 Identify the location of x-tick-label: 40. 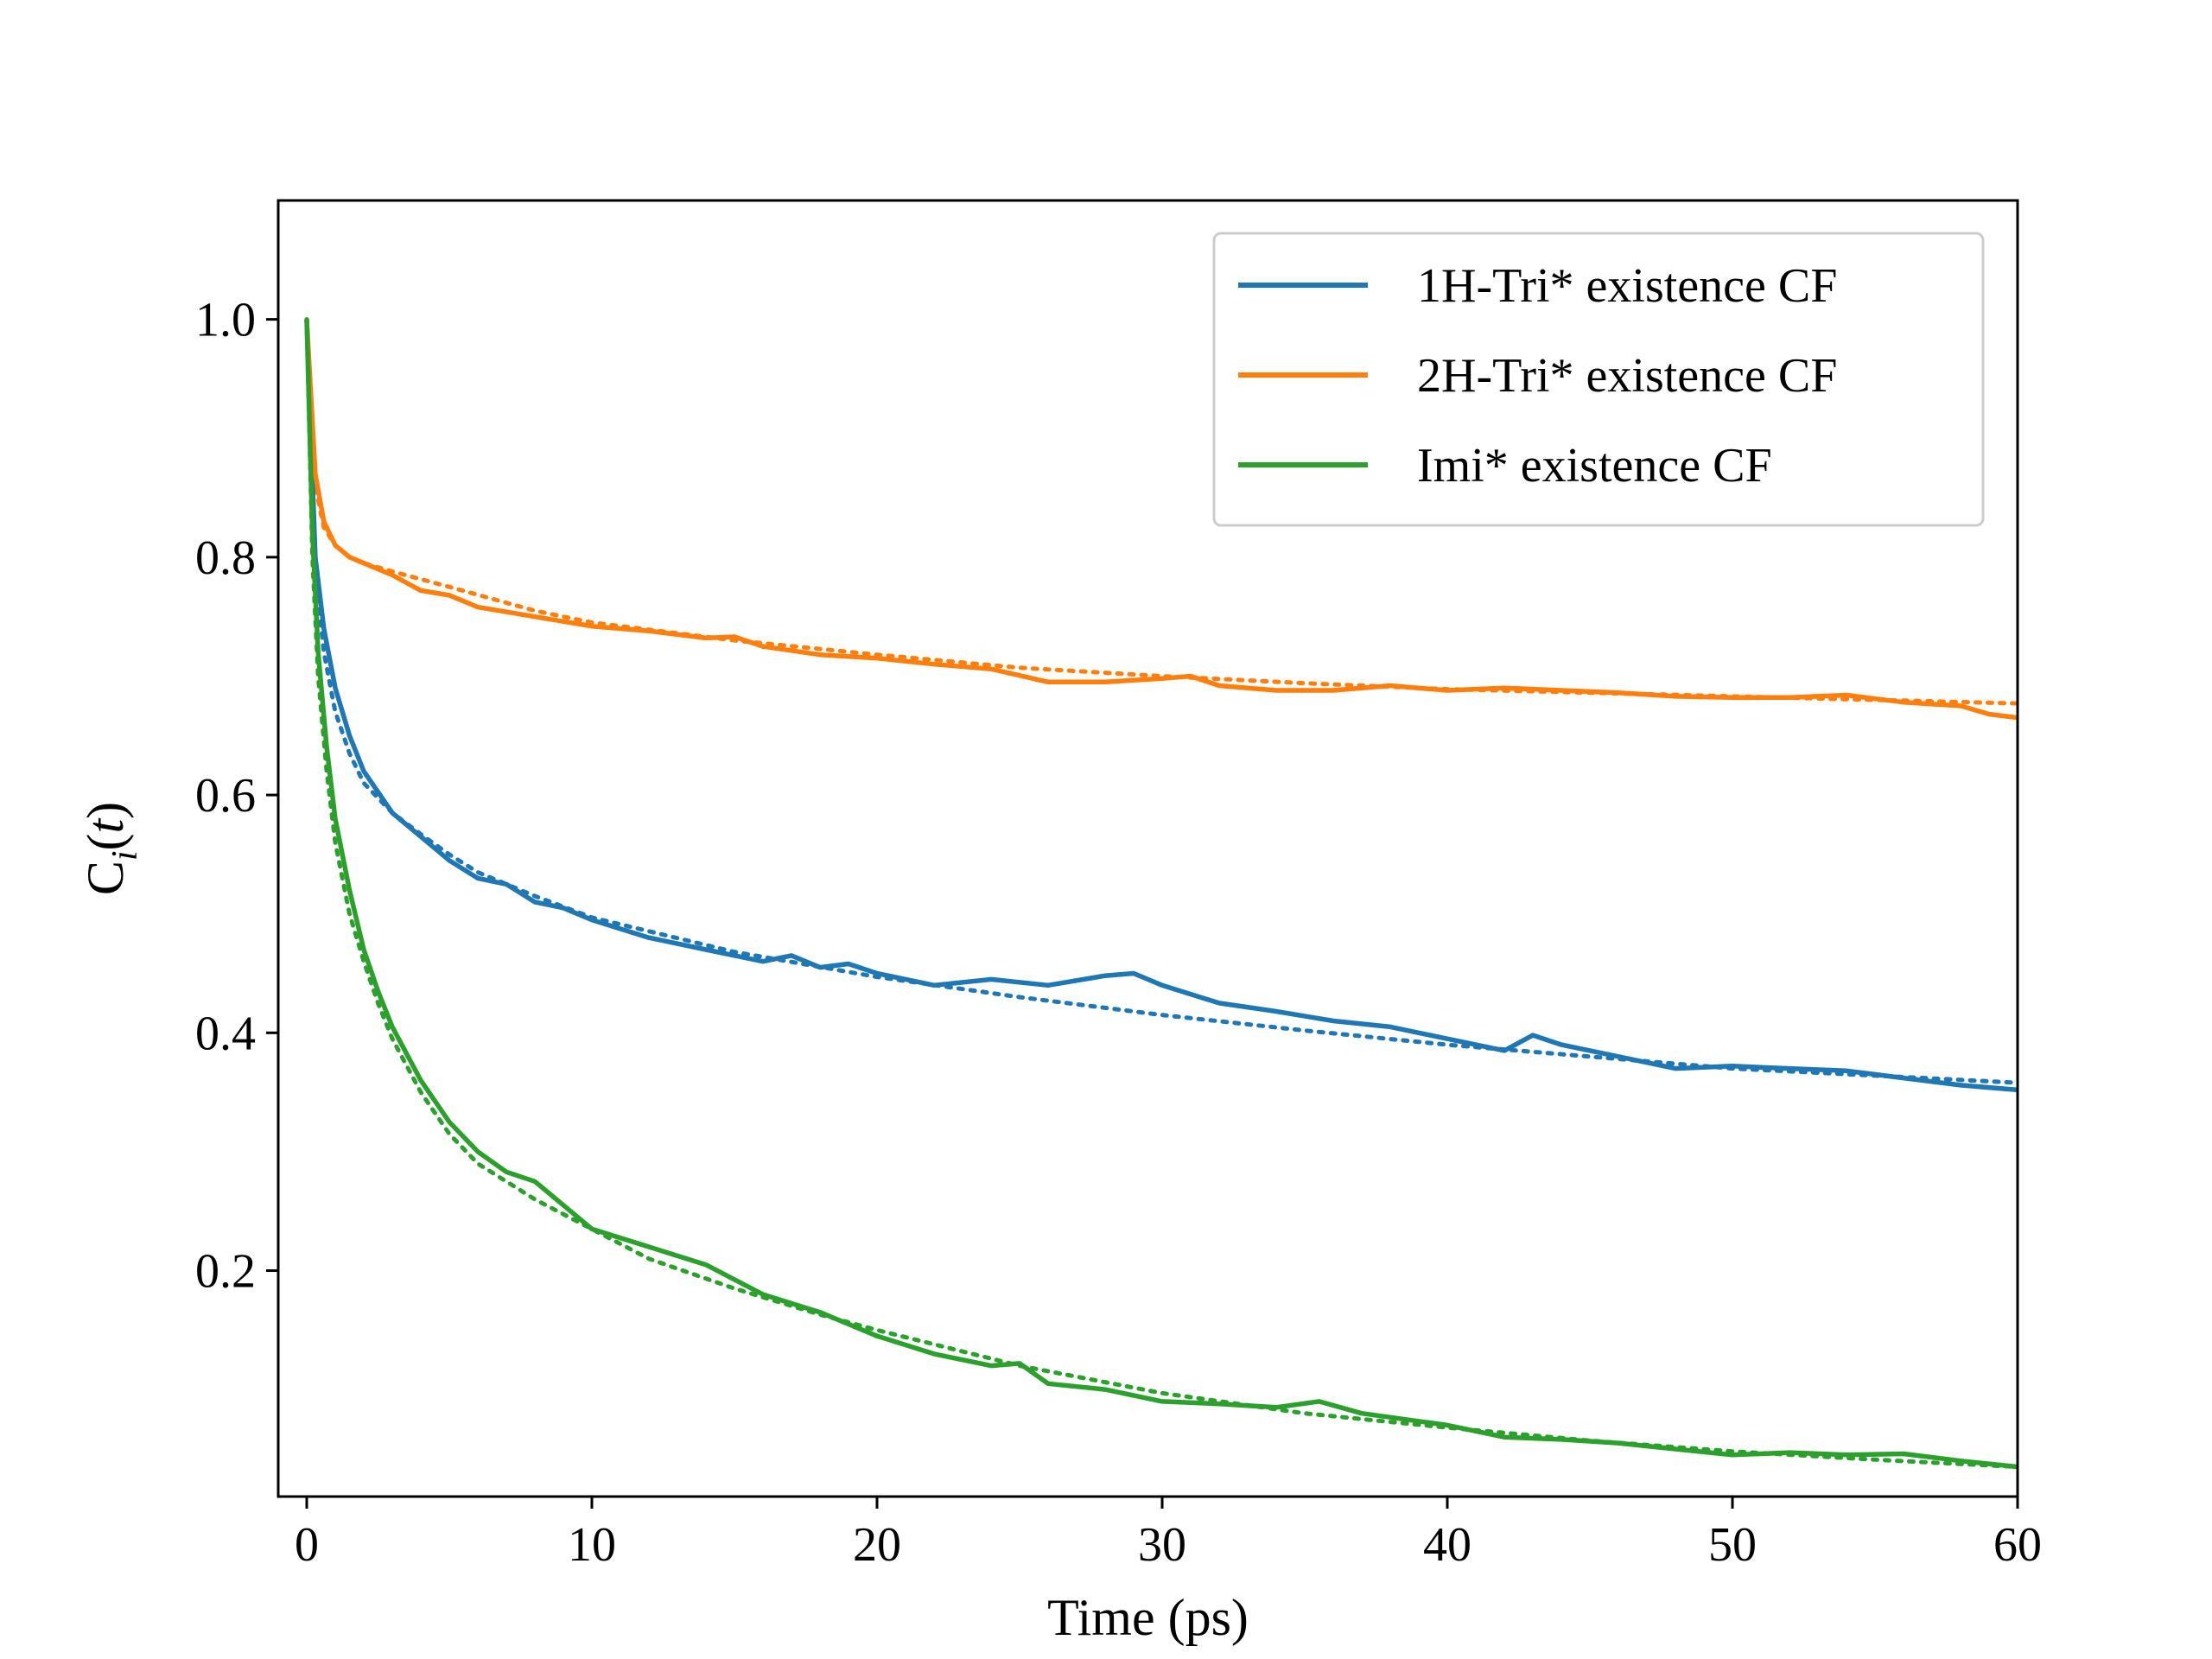
(1447, 1545).